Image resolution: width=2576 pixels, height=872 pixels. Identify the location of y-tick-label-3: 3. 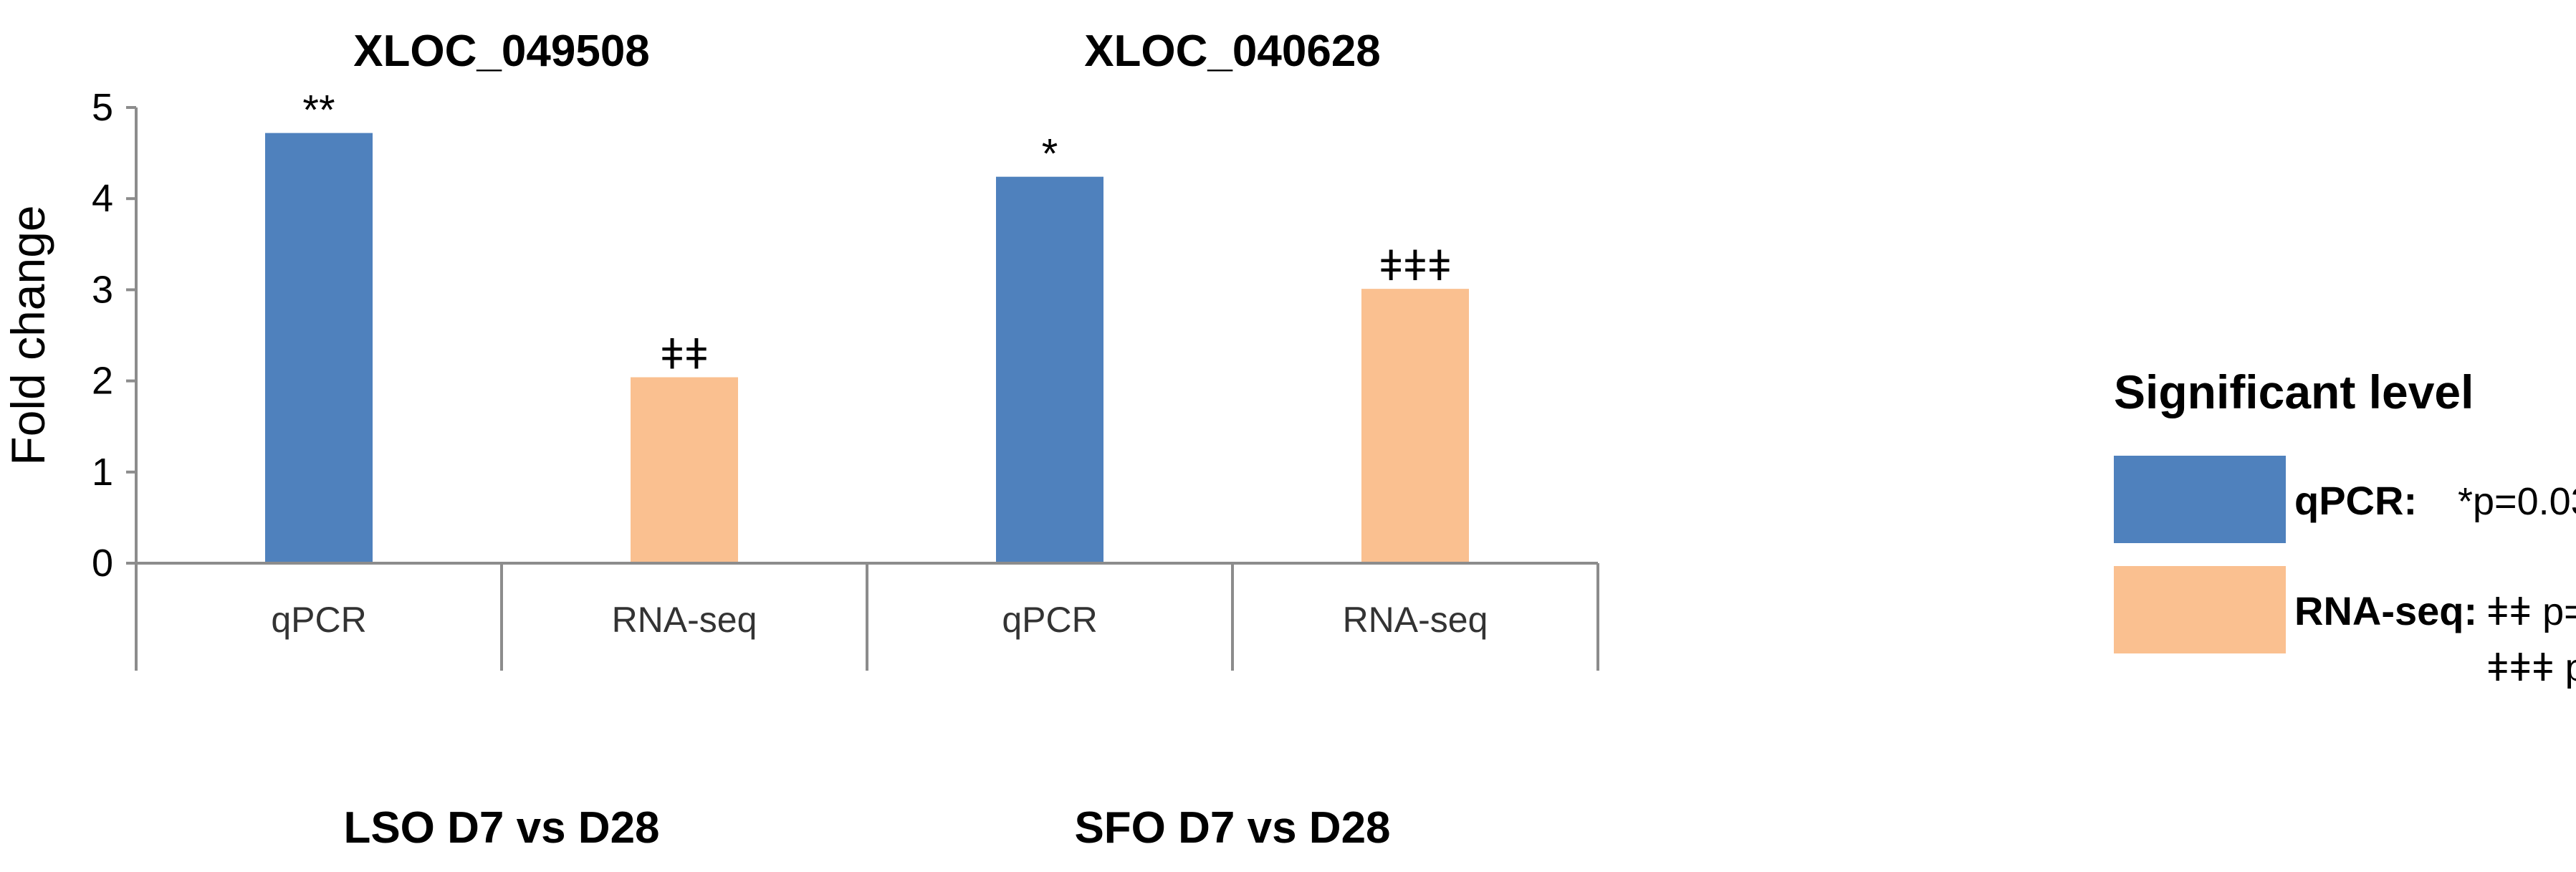
(102, 289).